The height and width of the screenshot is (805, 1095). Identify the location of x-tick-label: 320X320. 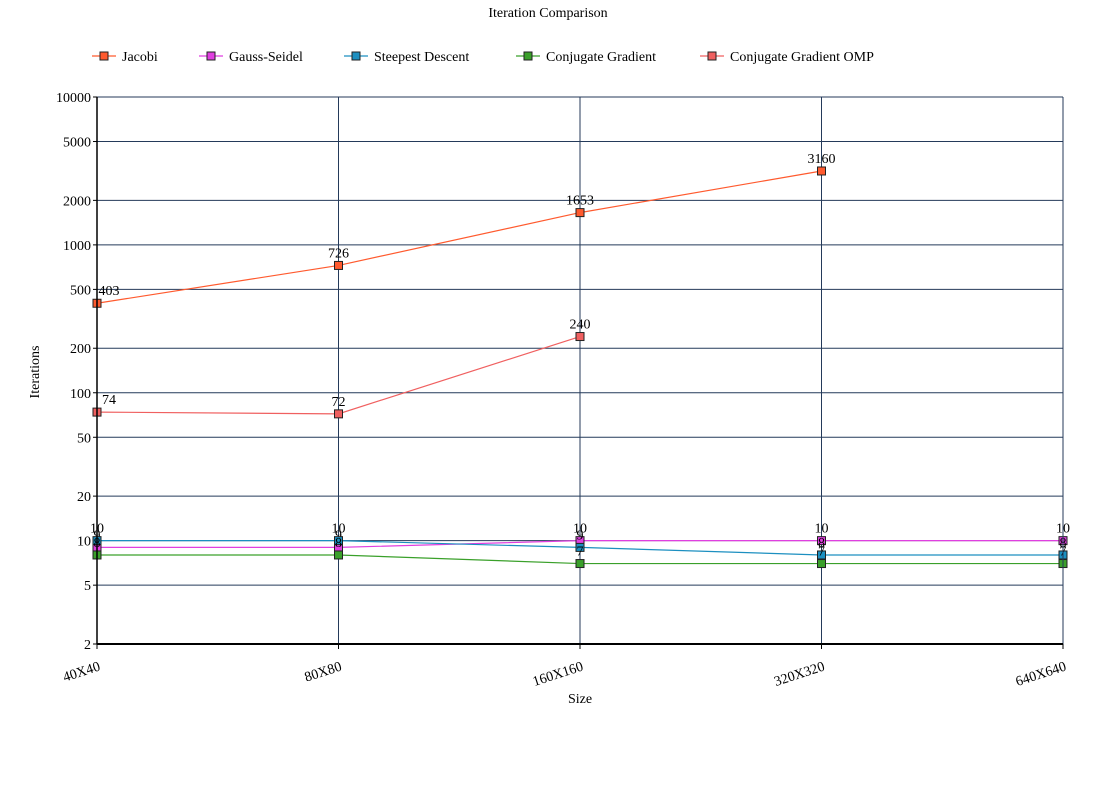
(800, 675).